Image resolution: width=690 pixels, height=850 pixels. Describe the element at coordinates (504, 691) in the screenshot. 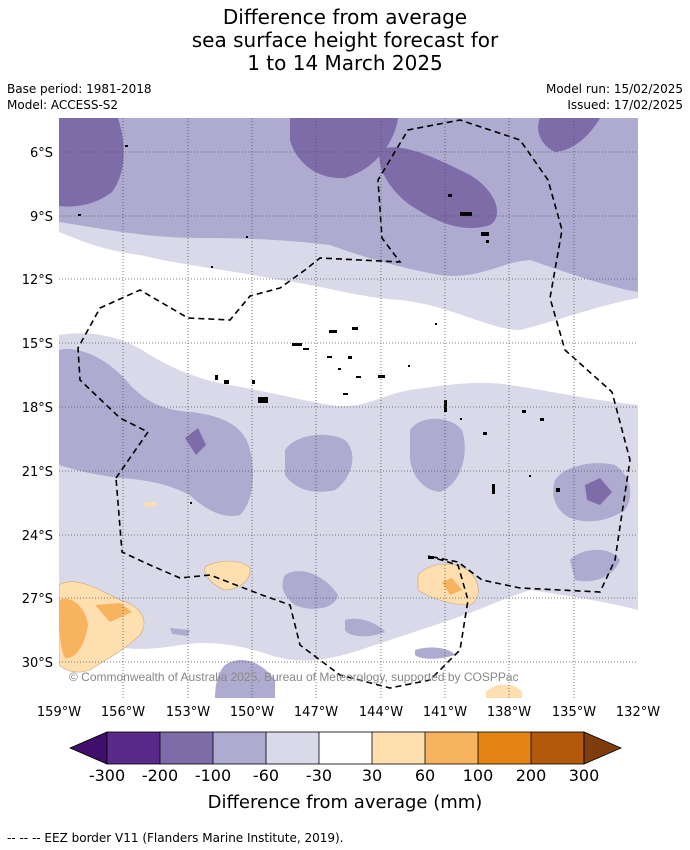

I see `anomaly-positive-bottom` at that location.